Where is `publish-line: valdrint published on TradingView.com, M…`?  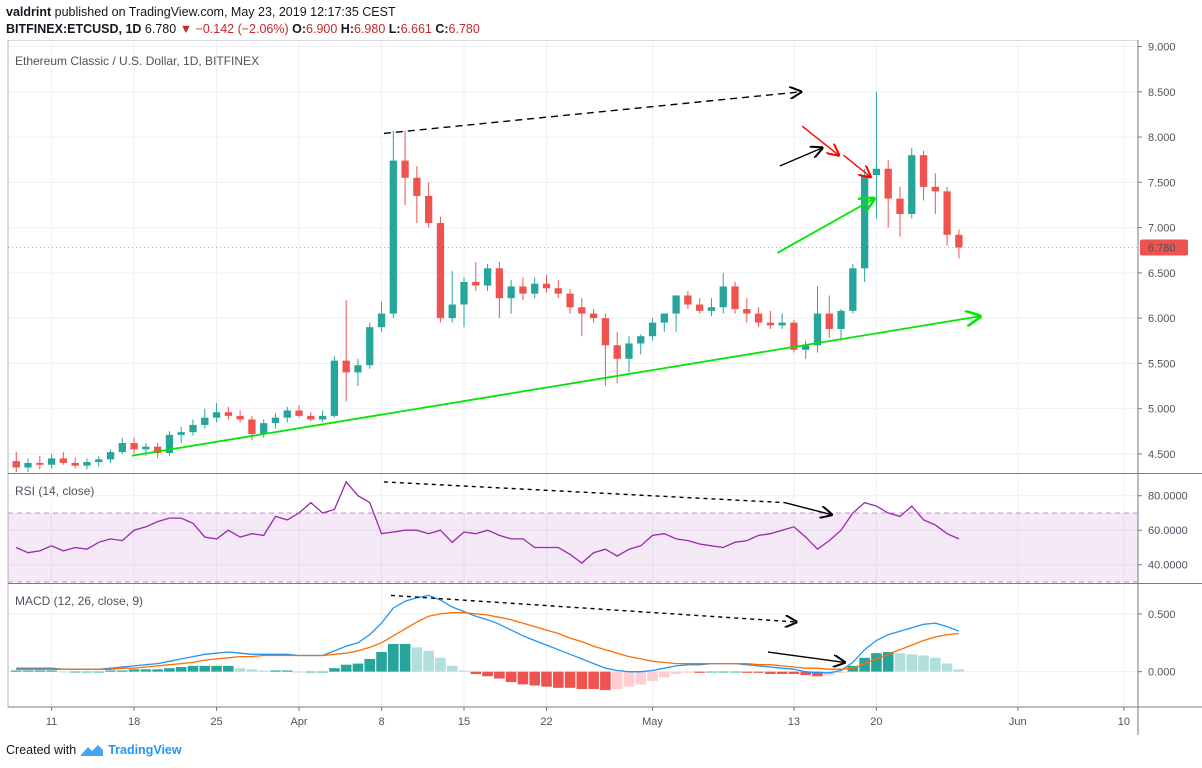
publish-line: valdrint published on TradingView.com, M… is located at coordinates (201, 12).